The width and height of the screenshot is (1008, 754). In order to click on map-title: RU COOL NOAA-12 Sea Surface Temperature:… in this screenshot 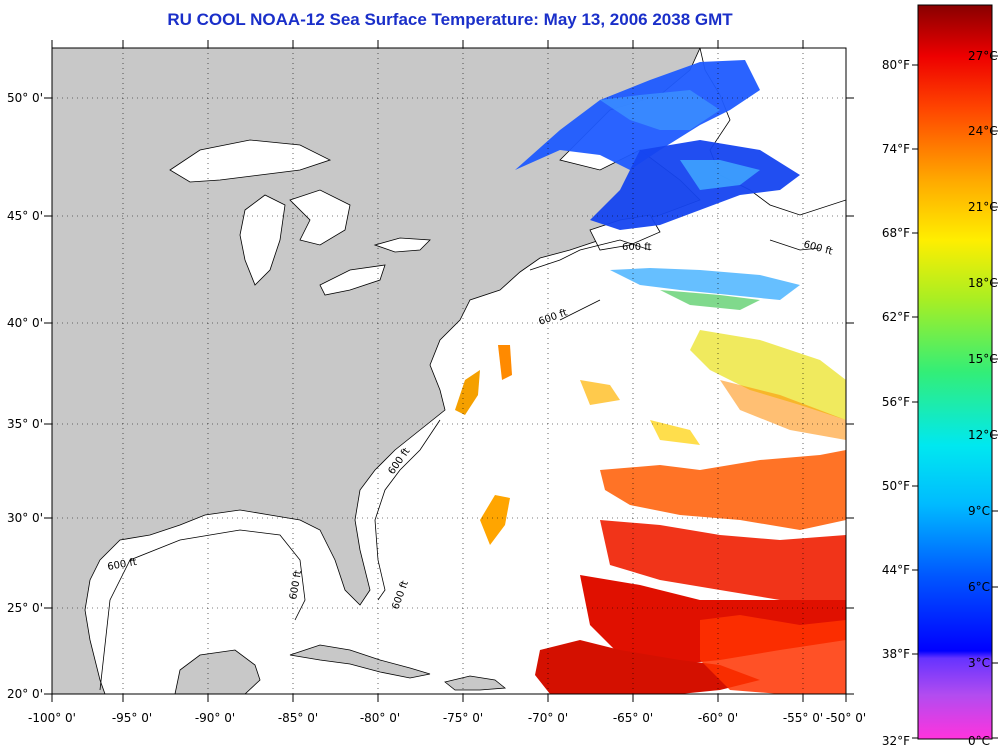, I will do `click(450, 19)`.